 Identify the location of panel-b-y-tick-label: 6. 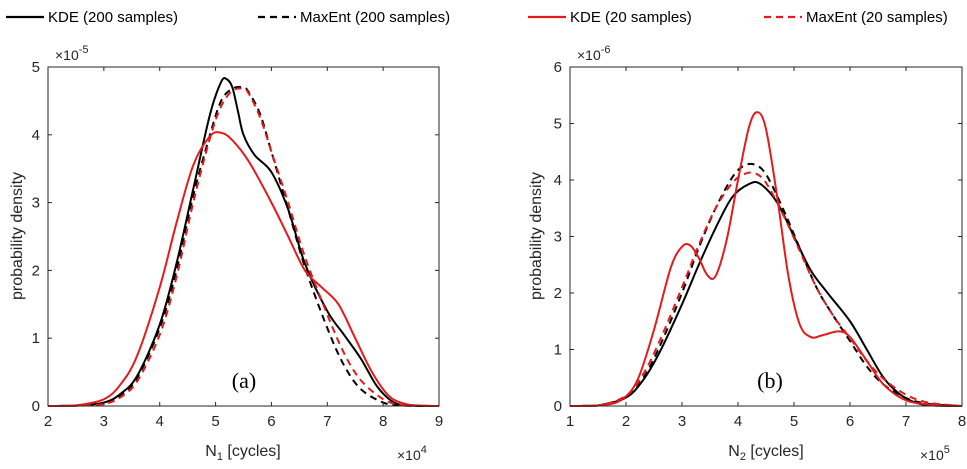
(558, 67).